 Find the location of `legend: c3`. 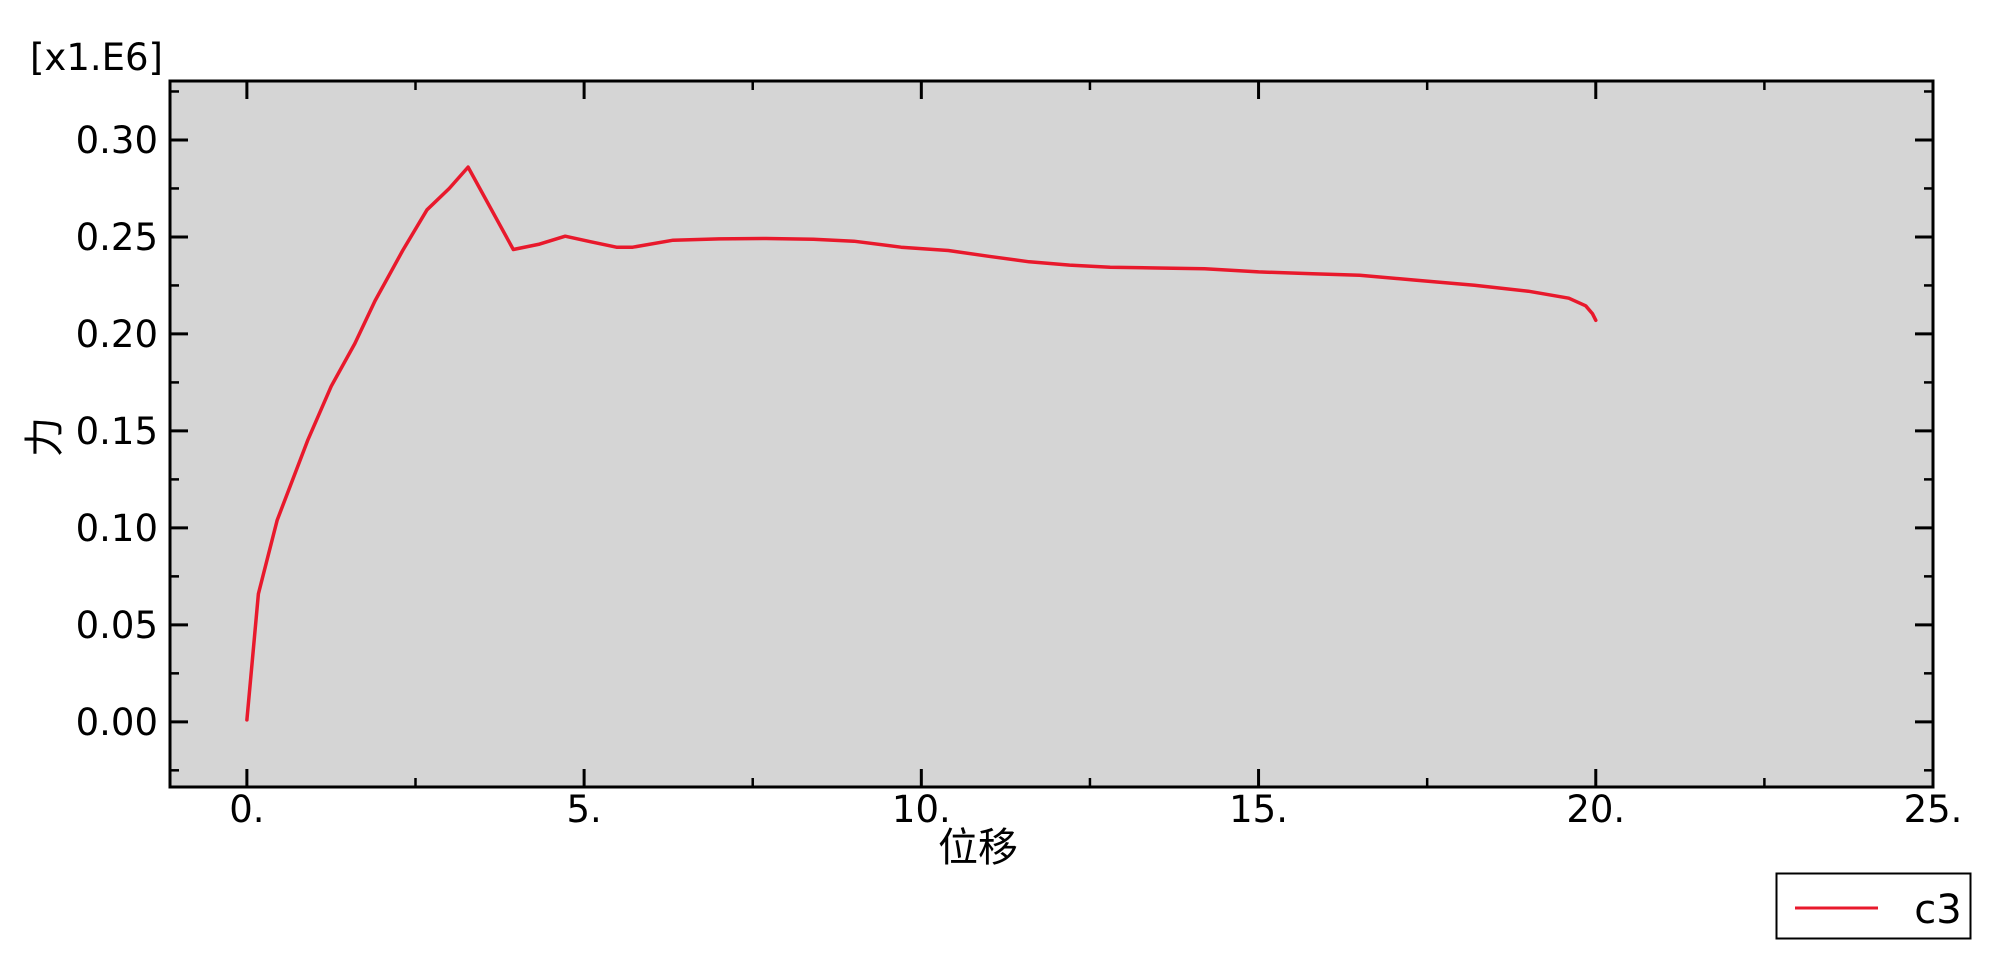

legend: c3 is located at coordinates (1873, 906).